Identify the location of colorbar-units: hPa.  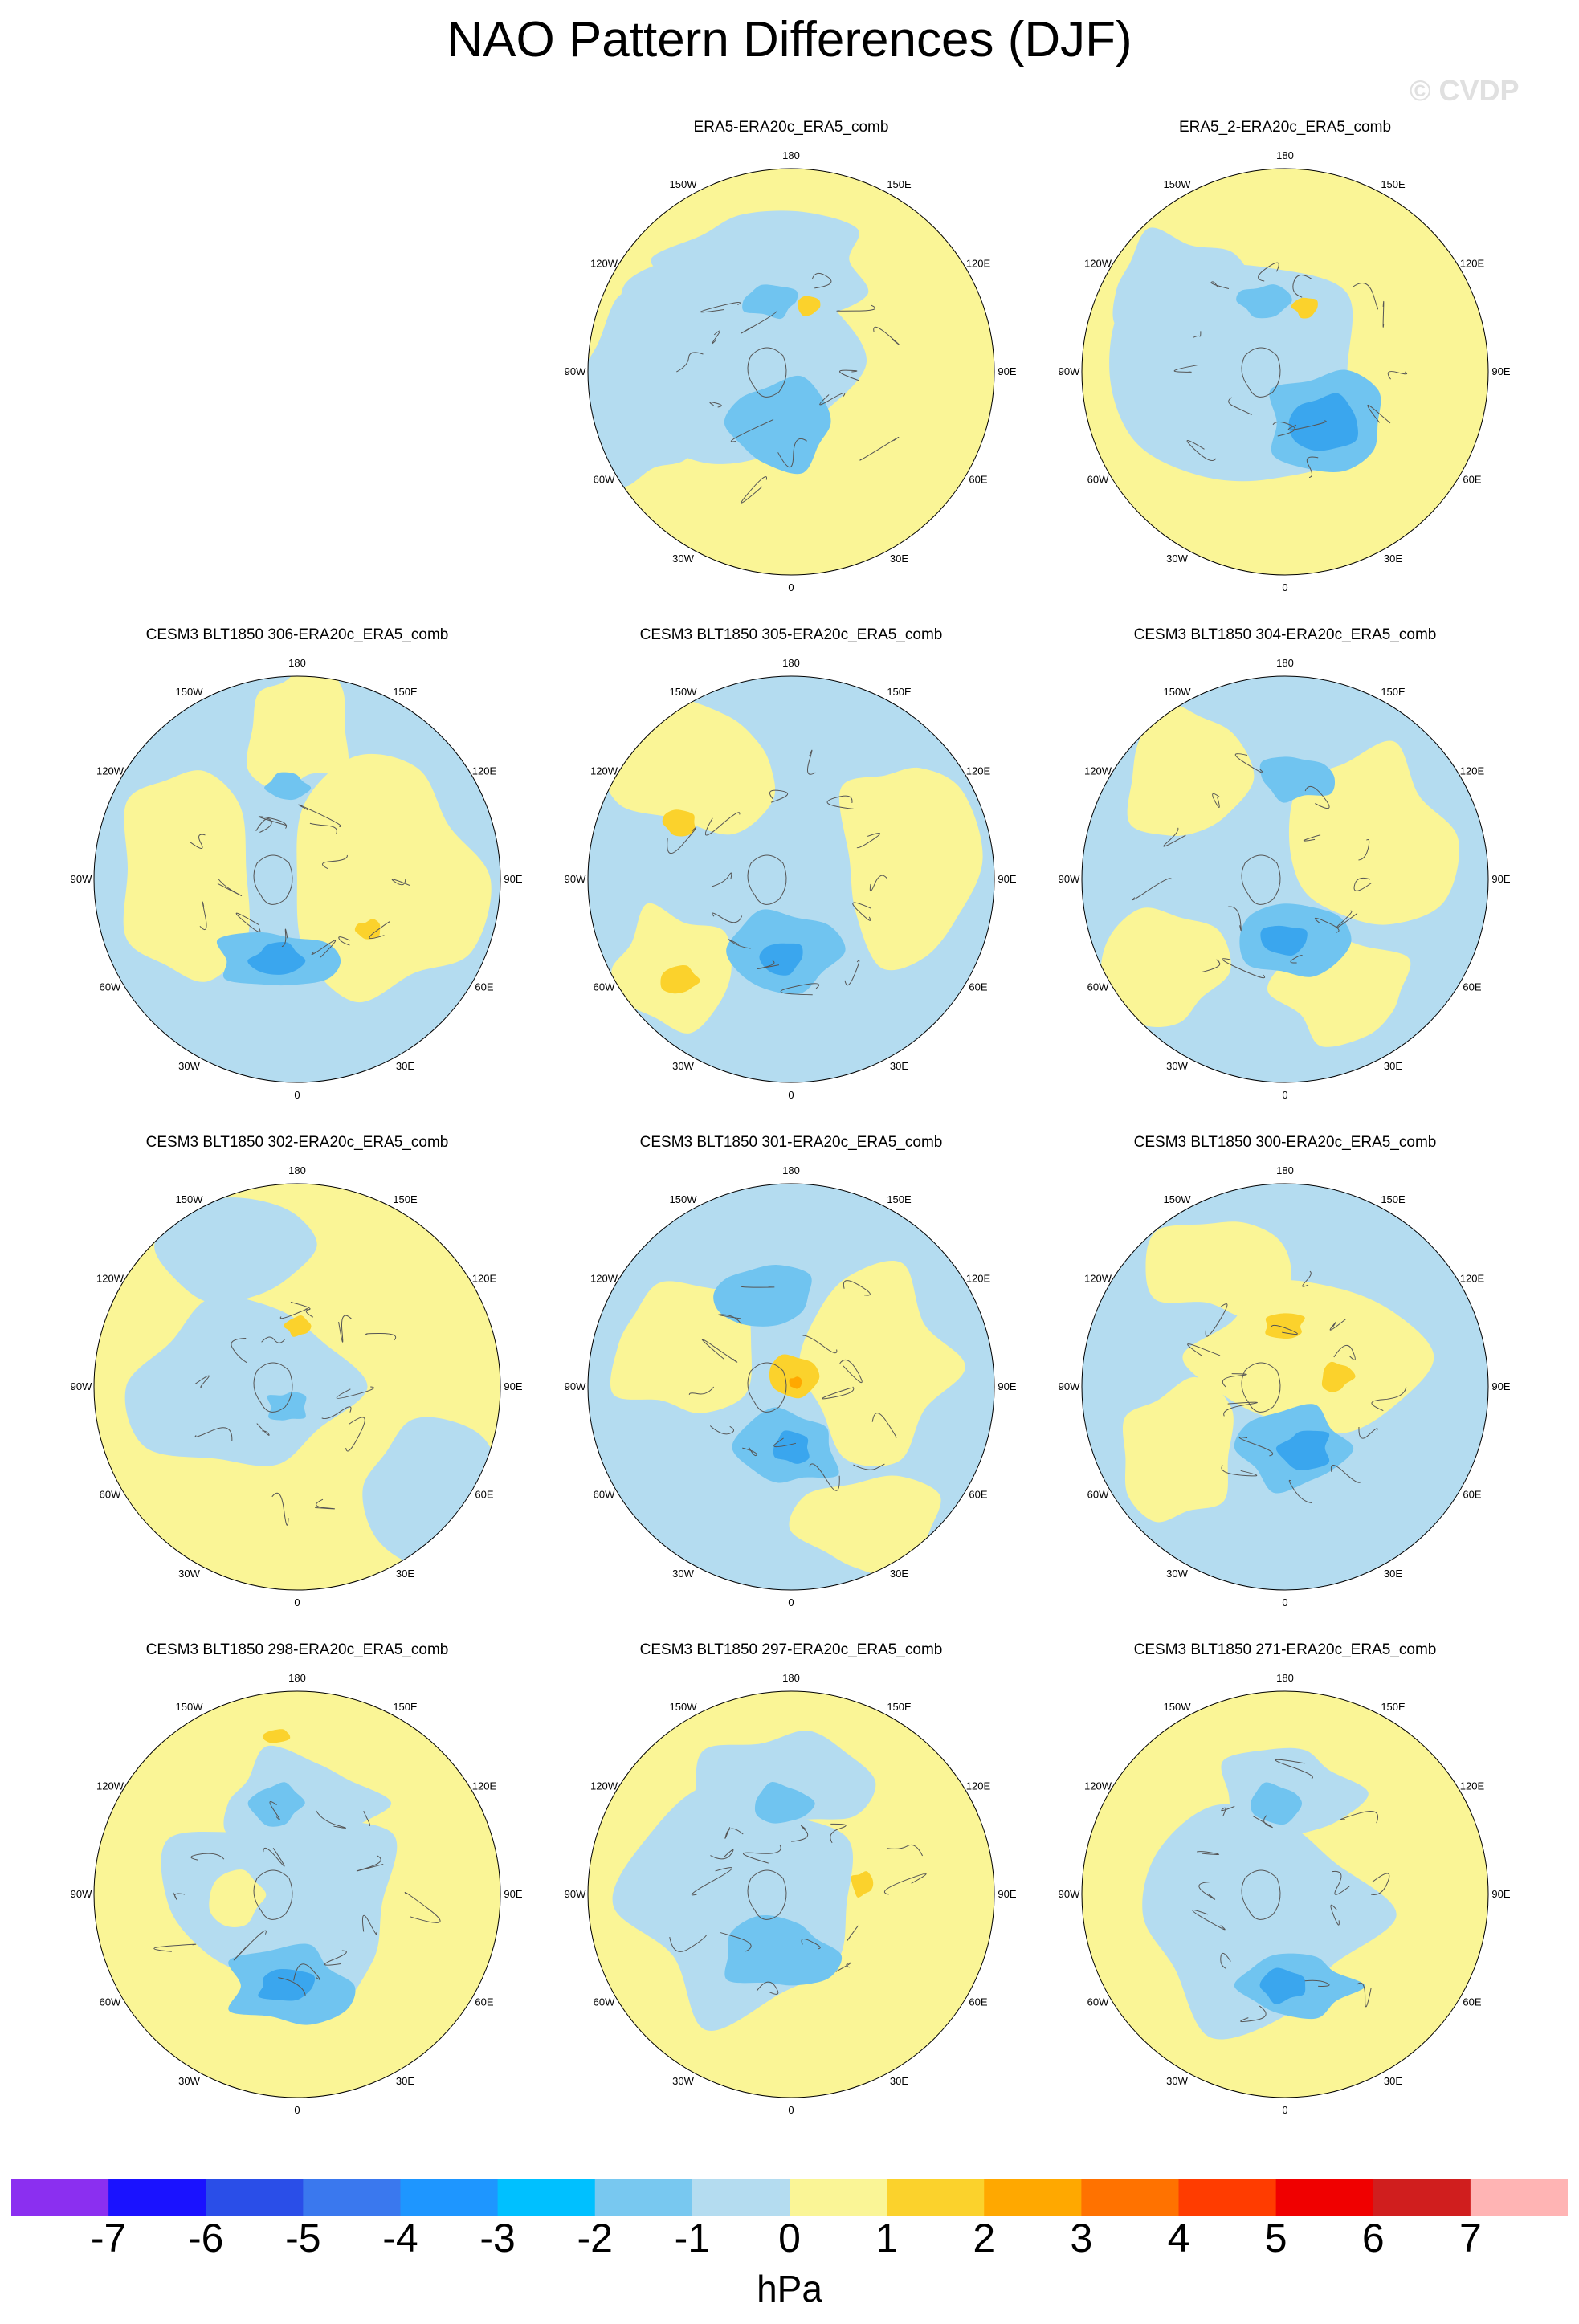
(789, 2289).